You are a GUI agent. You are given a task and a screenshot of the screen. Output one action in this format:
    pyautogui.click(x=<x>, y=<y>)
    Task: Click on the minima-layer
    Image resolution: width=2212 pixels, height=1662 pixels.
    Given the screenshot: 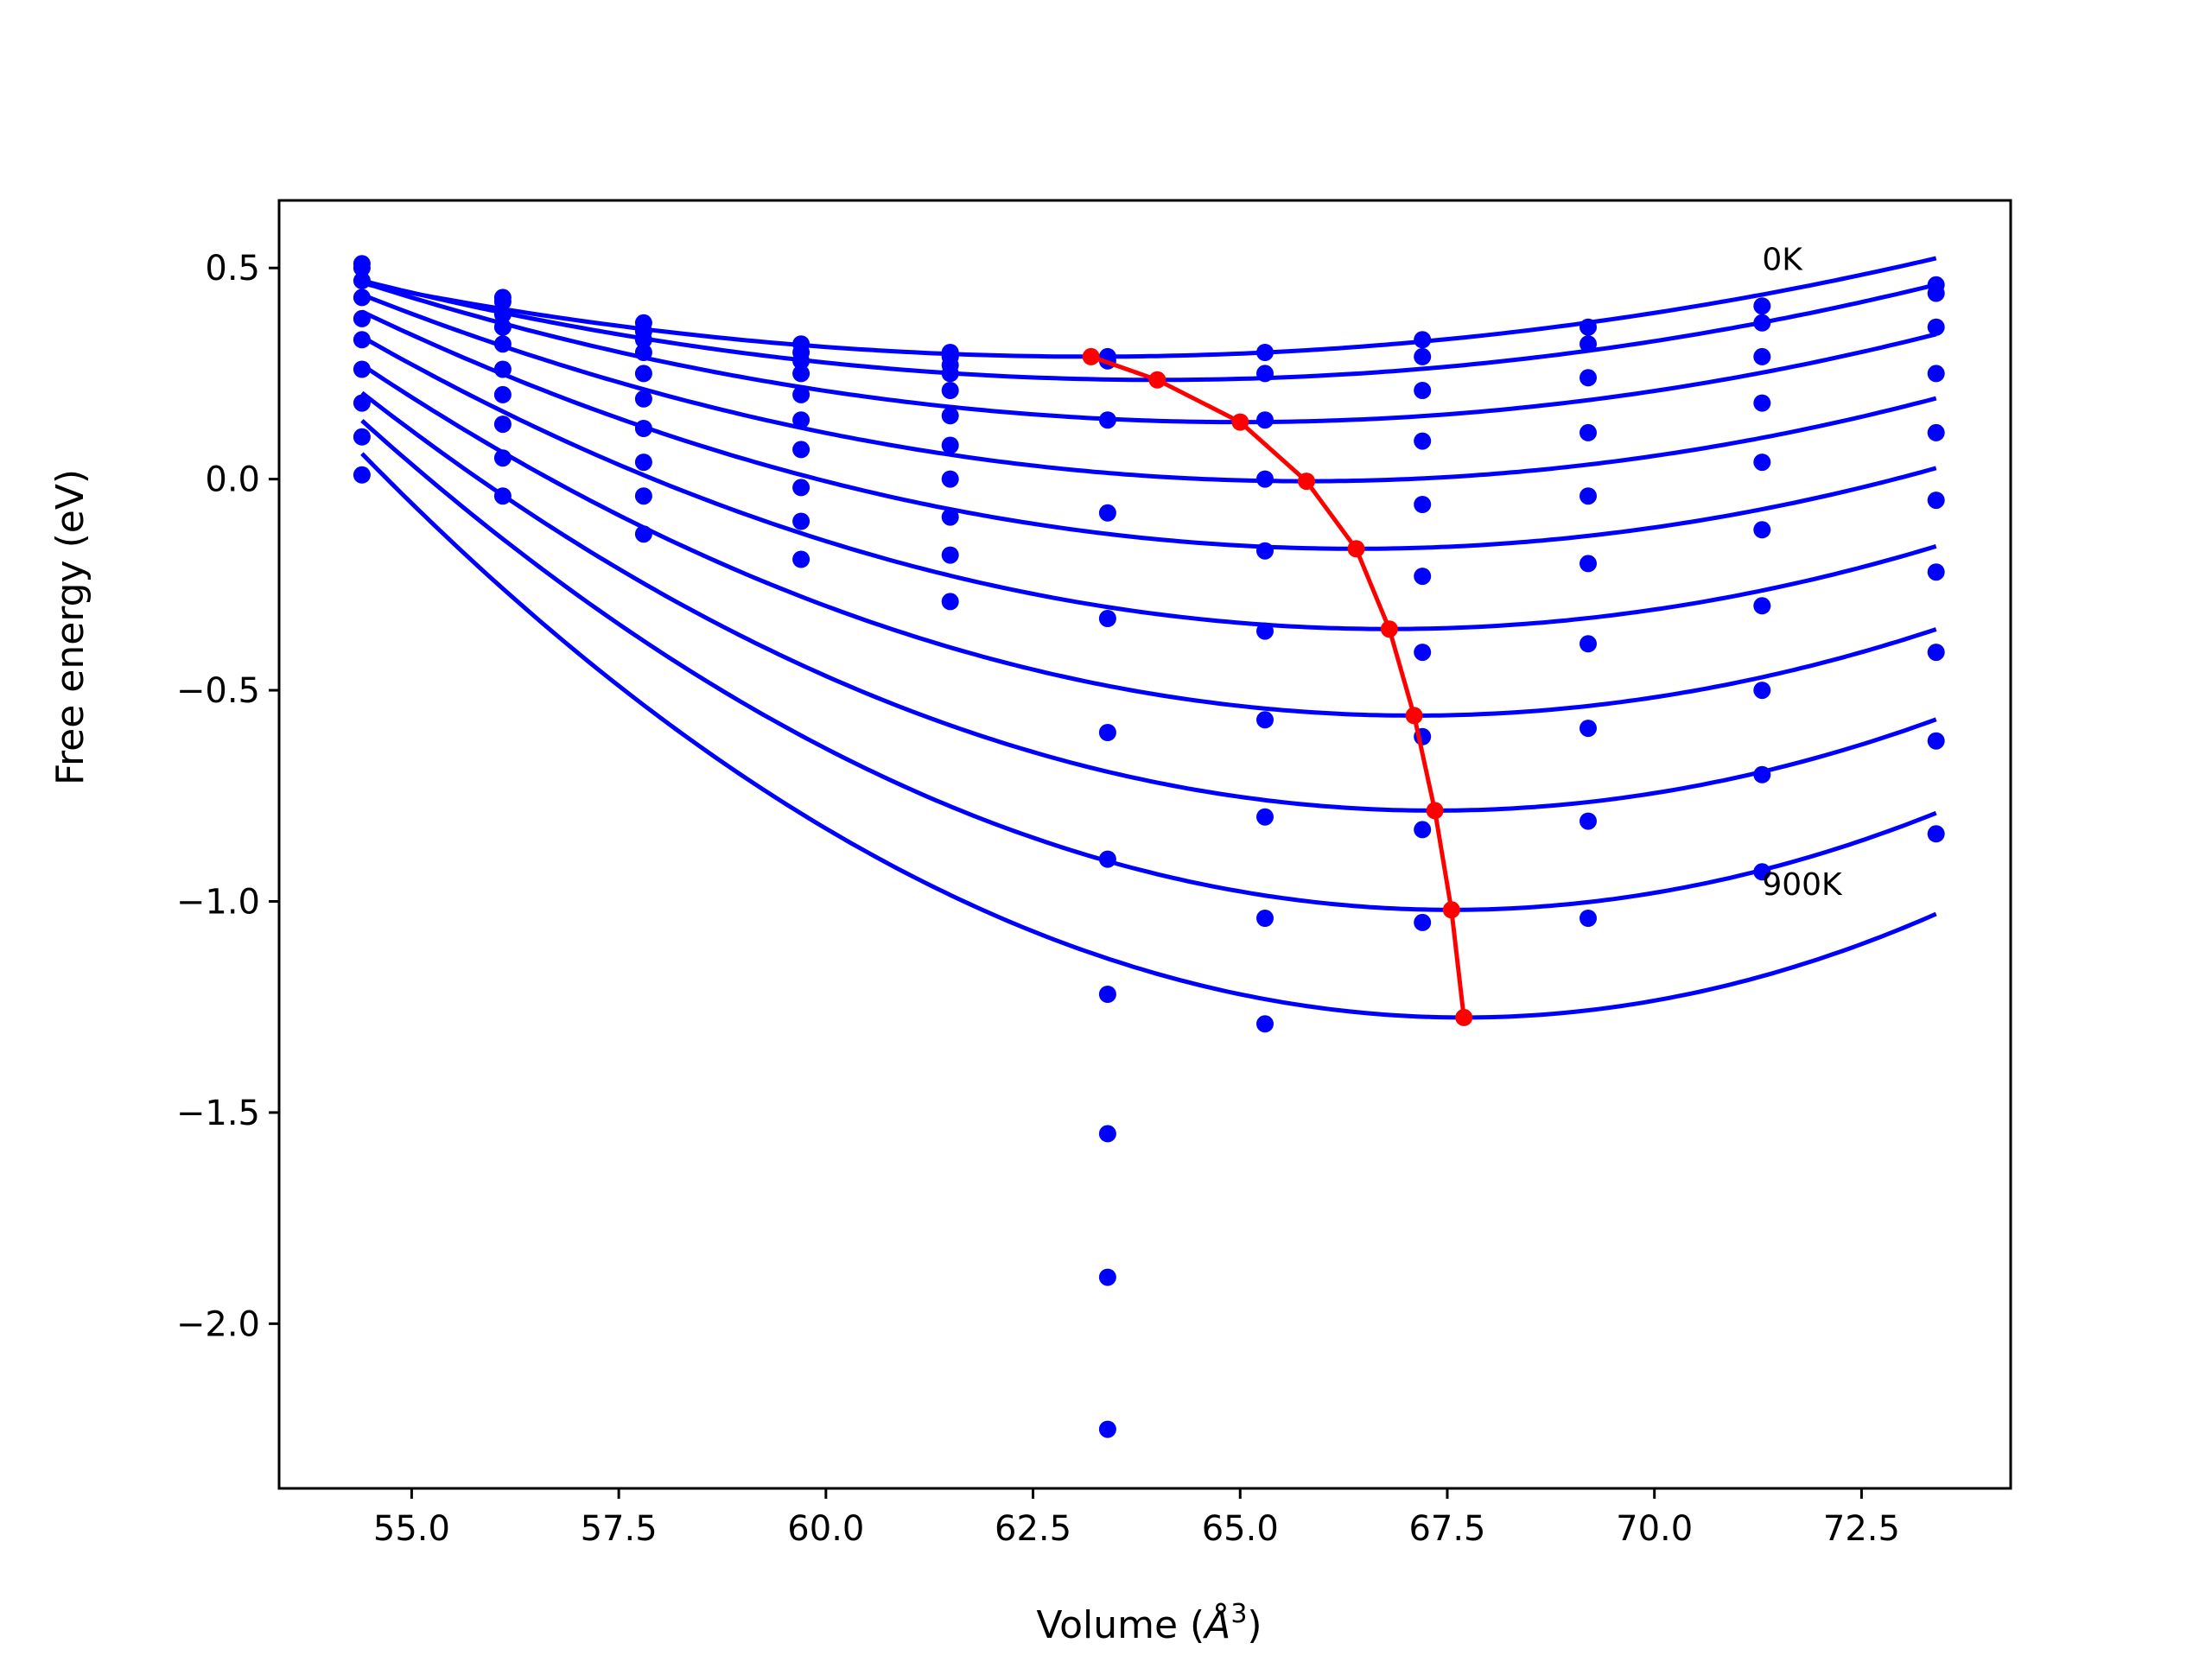 What is the action you would take?
    pyautogui.click(x=1277, y=686)
    